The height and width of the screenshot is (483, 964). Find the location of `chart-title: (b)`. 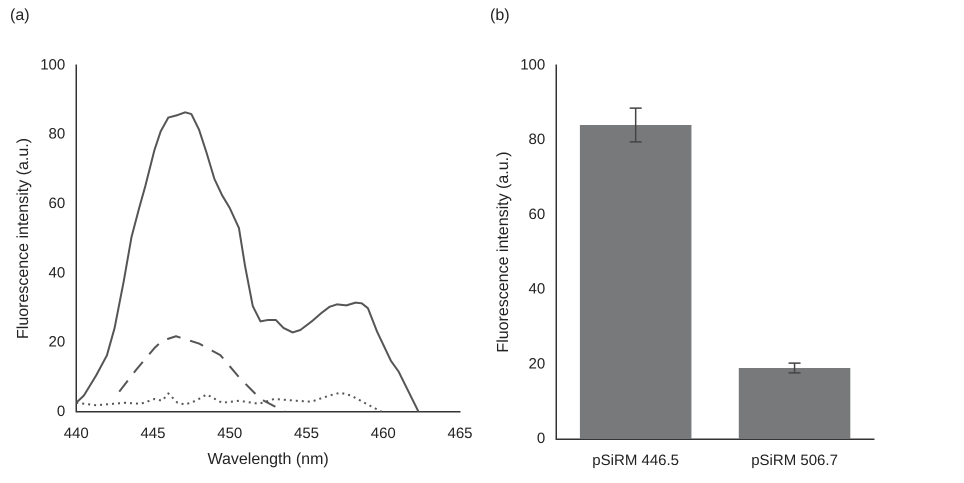

chart-title: (b) is located at coordinates (500, 15).